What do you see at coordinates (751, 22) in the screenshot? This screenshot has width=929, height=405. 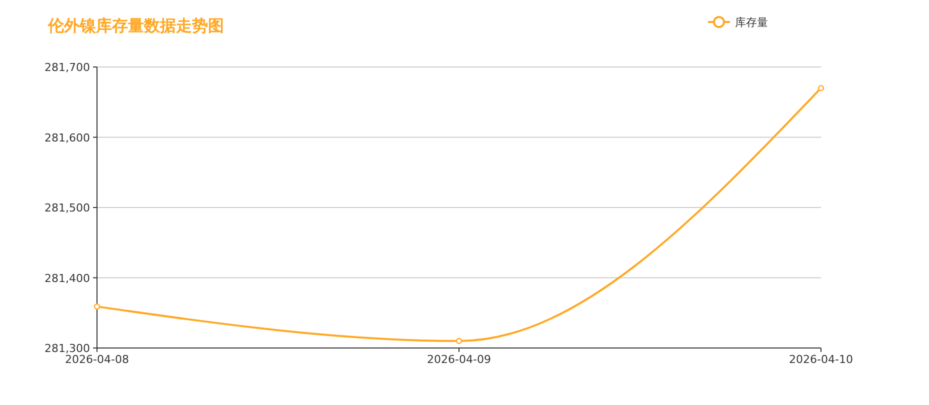 I see `legend-label: 库存量` at bounding box center [751, 22].